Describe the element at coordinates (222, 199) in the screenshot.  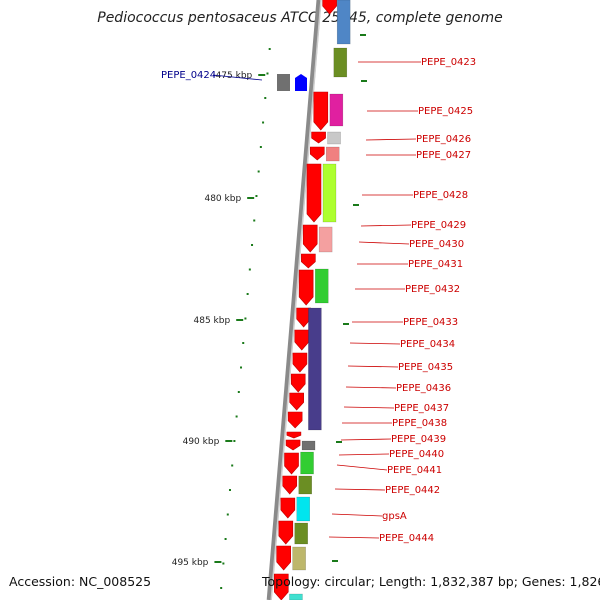
I see `kbp-label-1: 480 kbp` at that location.